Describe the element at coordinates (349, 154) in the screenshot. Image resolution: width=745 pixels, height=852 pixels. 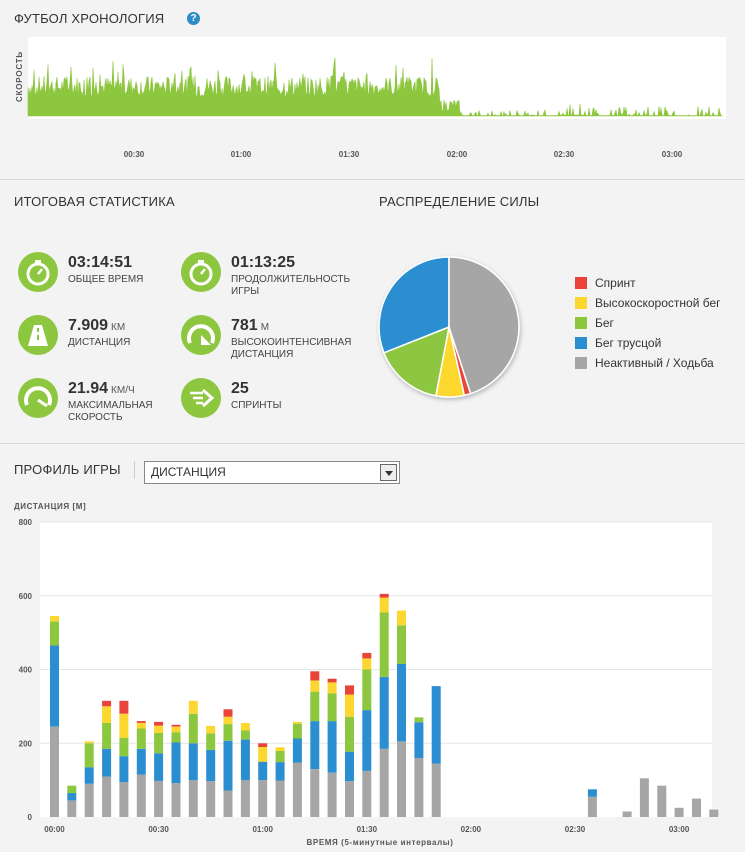
I see `timeline-tick-label: 01:30` at that location.